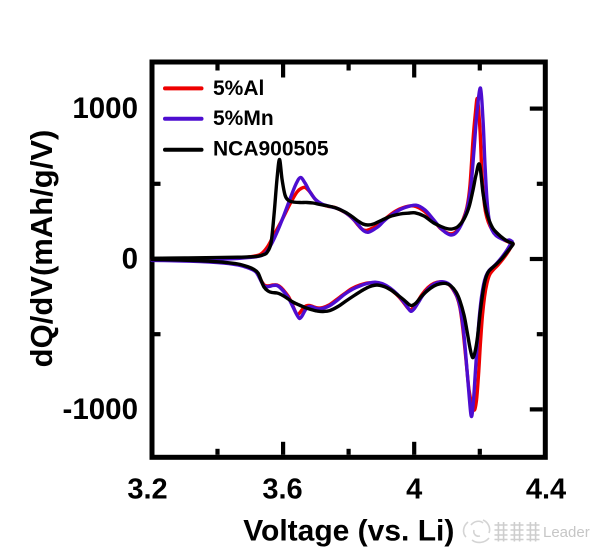 The image size is (607, 559). Describe the element at coordinates (100, 409) in the screenshot. I see `svg-text: -1000` at that location.